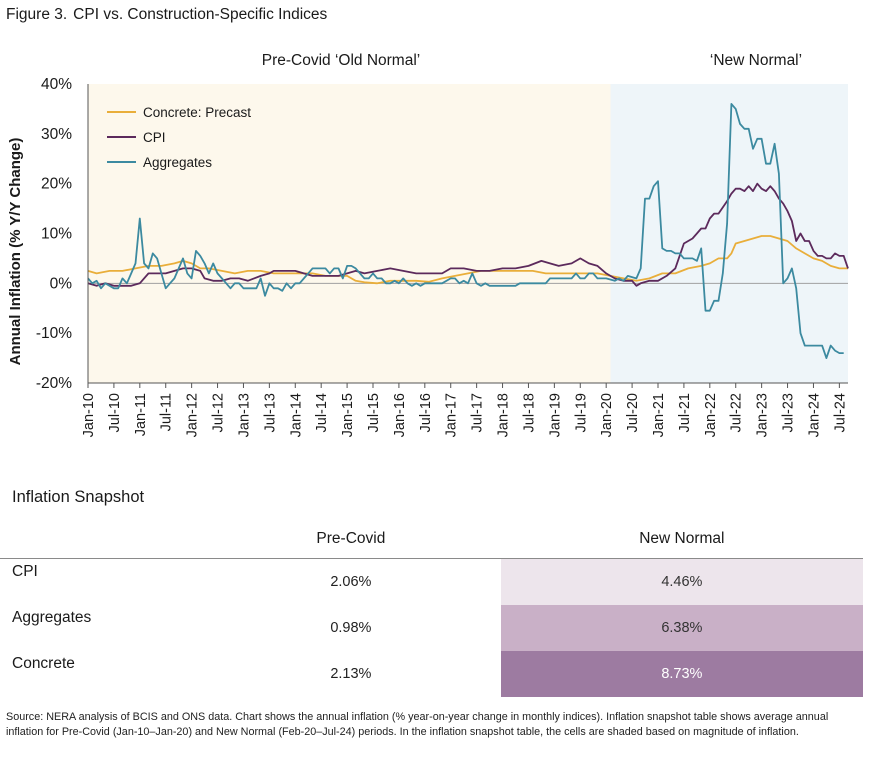 The height and width of the screenshot is (759, 871). What do you see at coordinates (296, 415) in the screenshot?
I see `x-tick-label: Jan-14` at bounding box center [296, 415].